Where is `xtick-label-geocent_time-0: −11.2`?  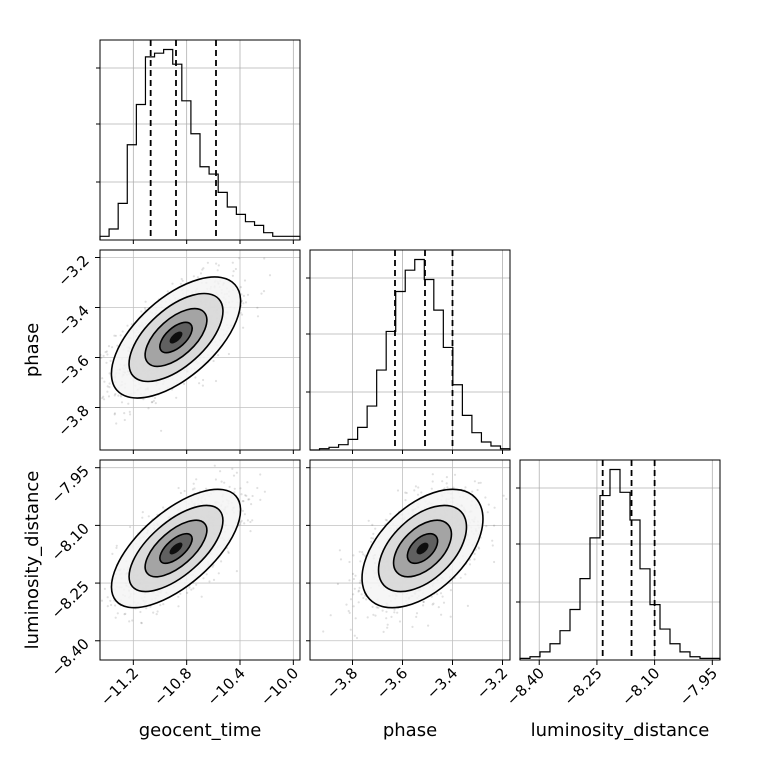
xtick-label-geocent_time-0: −11.2 is located at coordinates (119, 686).